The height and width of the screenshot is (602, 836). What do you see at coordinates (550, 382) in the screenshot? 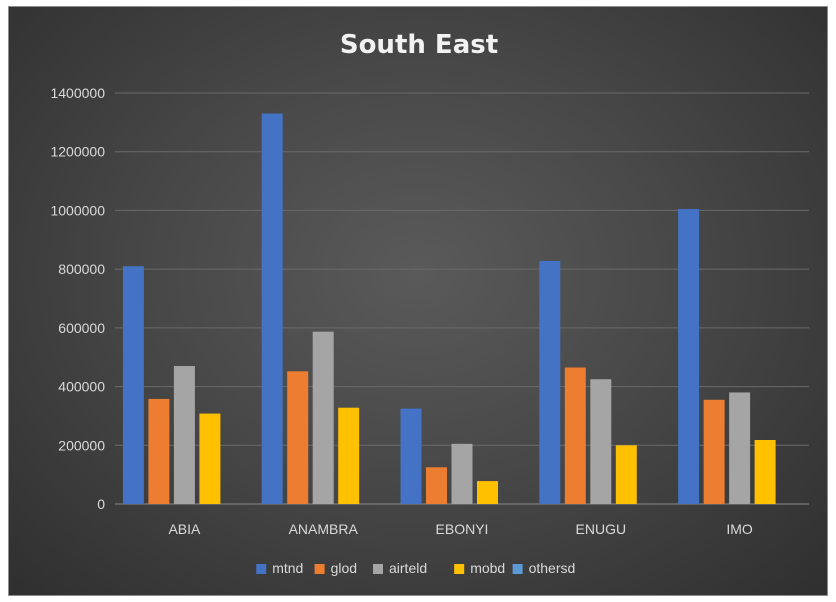
I see `bar-mtnd-enugu` at bounding box center [550, 382].